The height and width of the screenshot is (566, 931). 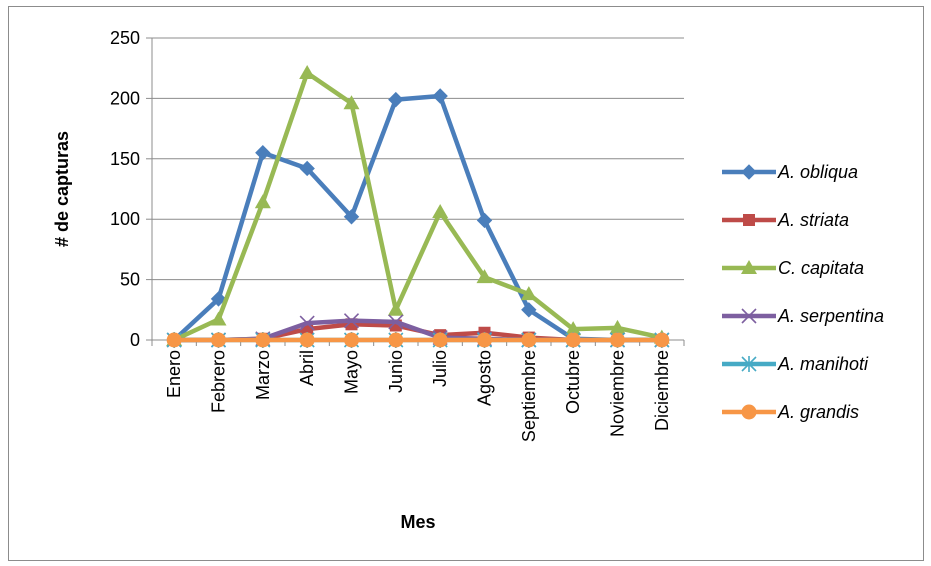 I want to click on legend-item: A. manihoti, so click(x=795, y=364).